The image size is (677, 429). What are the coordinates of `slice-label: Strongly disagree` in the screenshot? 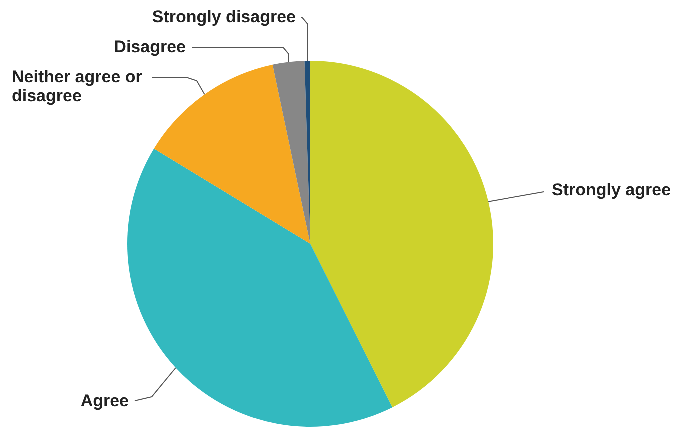 It's located at (224, 17).